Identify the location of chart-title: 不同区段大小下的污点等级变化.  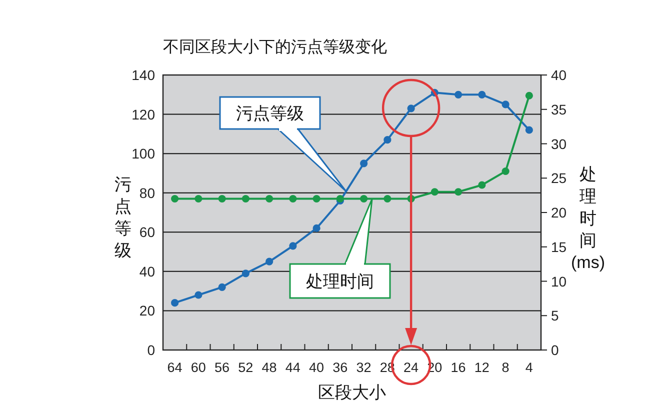
(275, 47).